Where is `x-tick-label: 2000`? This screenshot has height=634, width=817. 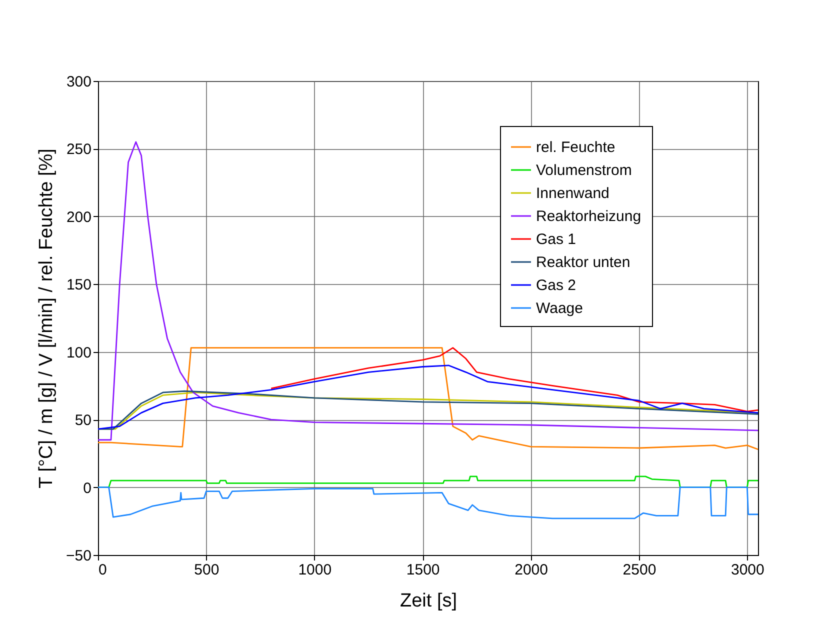 x-tick-label: 2000 is located at coordinates (531, 570).